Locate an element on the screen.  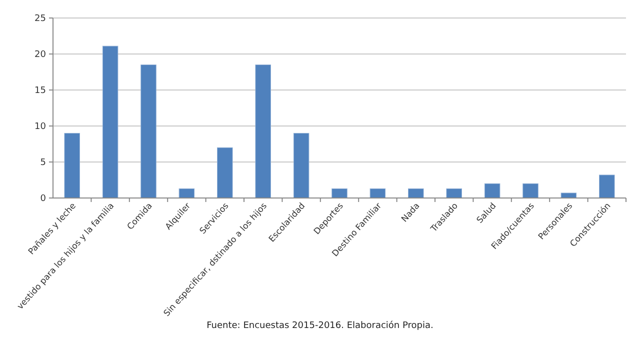
y-tick-label: 15 is located at coordinates (40, 91).